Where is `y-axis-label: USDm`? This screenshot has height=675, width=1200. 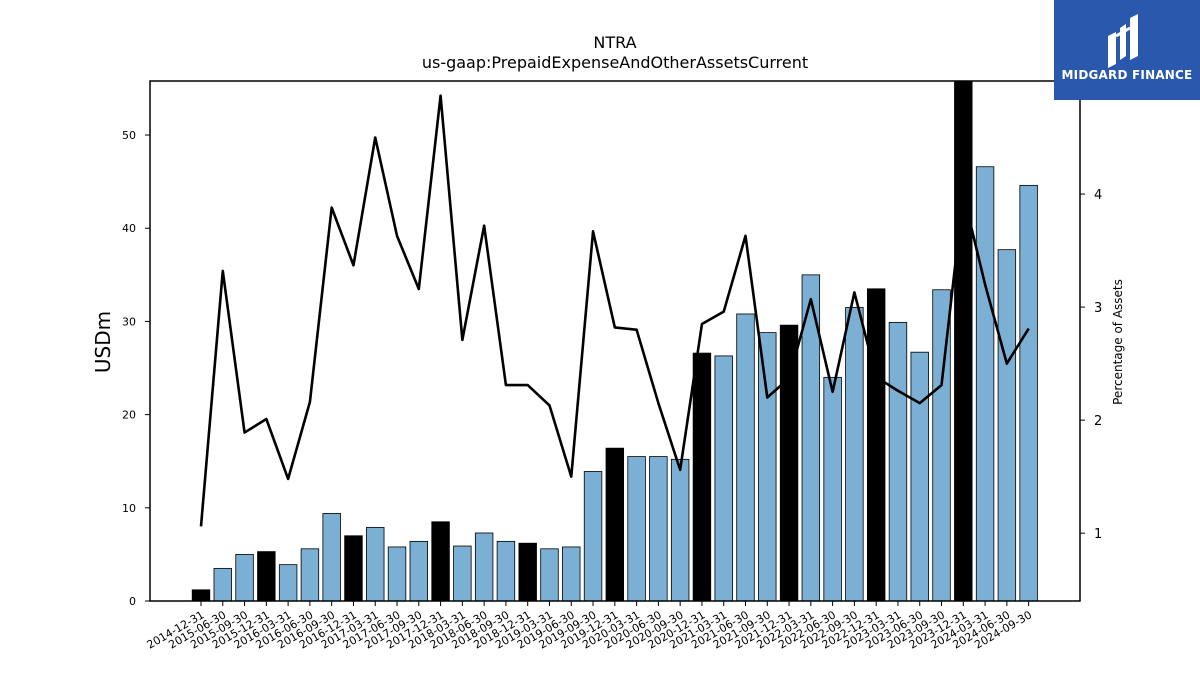
y-axis-label: USDm is located at coordinates (103, 342).